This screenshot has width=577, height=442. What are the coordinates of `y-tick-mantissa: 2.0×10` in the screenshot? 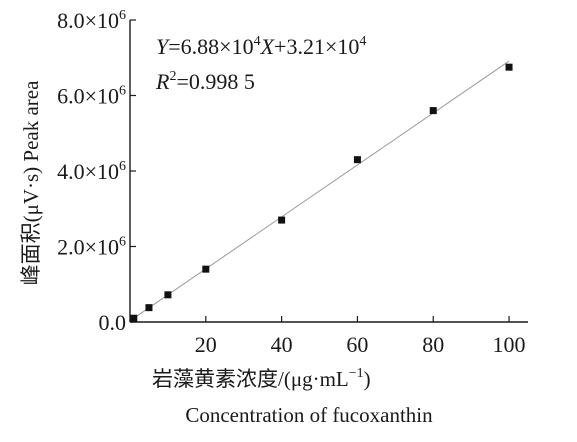 It's located at (88, 247).